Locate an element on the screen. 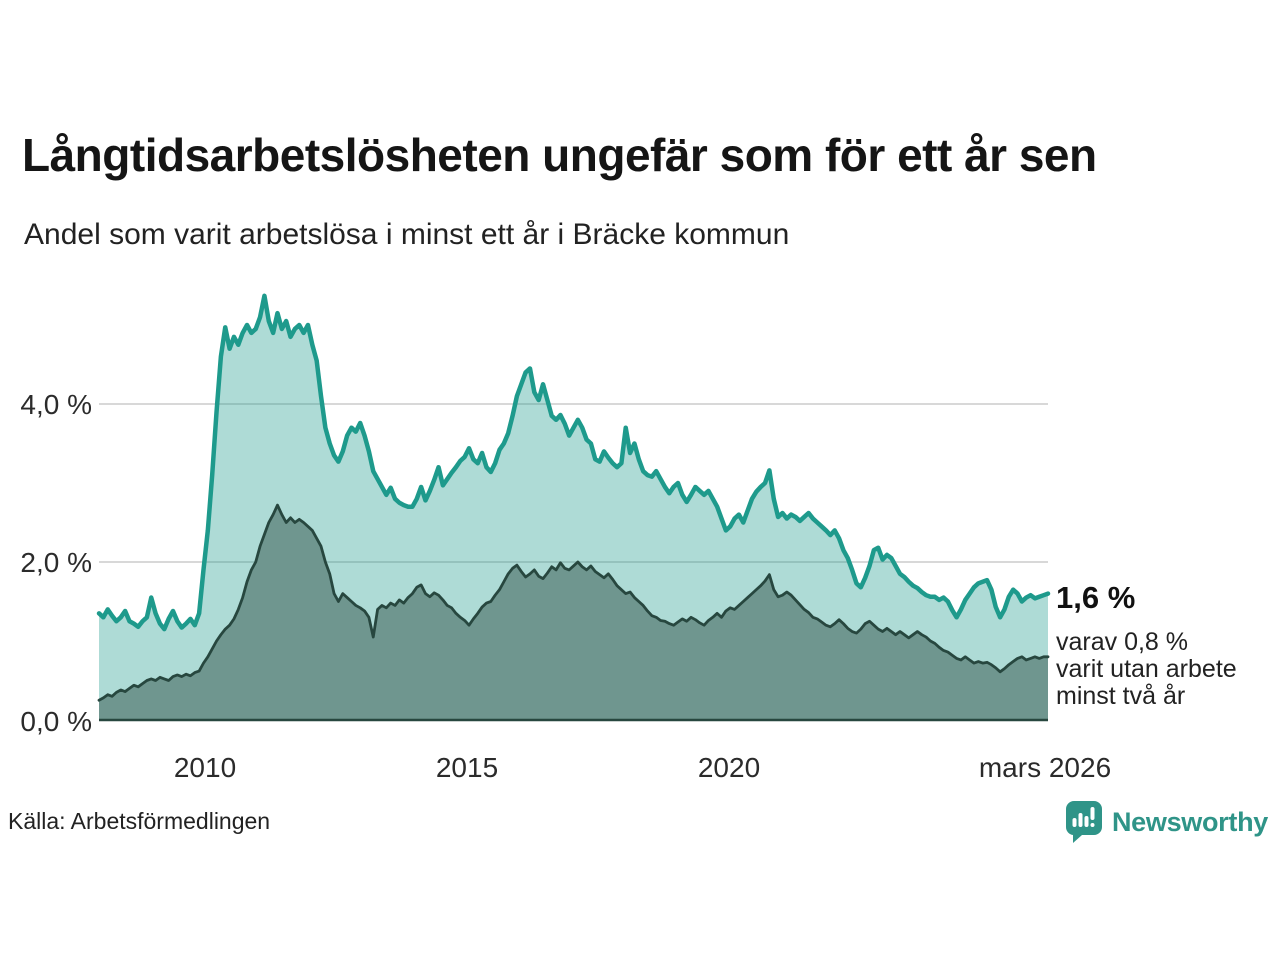 The image size is (1280, 960). newsworthy-brand: Newsworthy is located at coordinates (1166, 822).